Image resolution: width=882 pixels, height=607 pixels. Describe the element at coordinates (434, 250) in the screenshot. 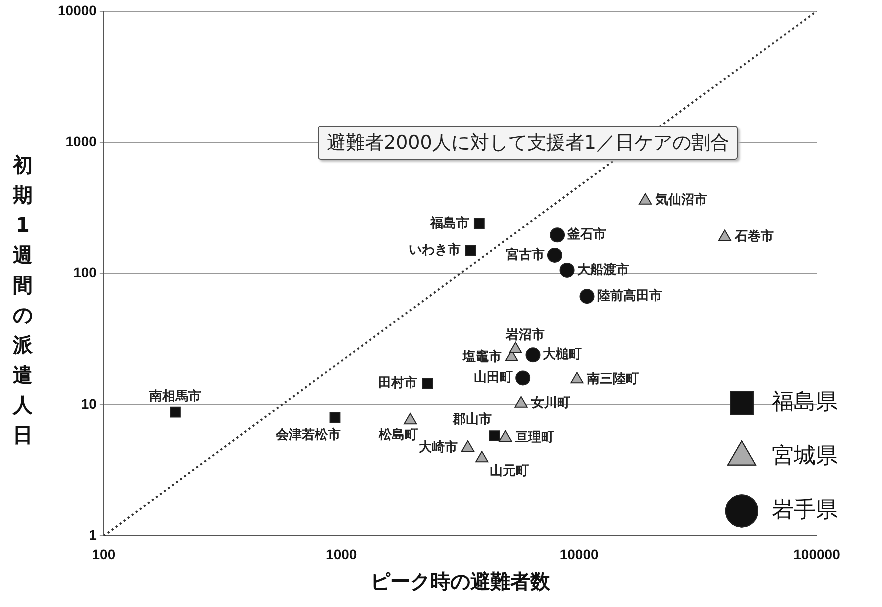

I see `annotation: いわき市` at that location.